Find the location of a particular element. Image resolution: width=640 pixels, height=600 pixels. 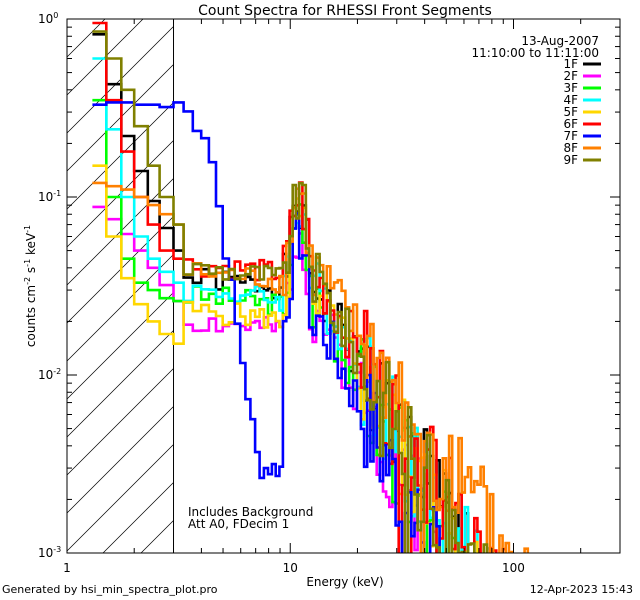

legend-label-6F: 6F is located at coordinates (570, 124).